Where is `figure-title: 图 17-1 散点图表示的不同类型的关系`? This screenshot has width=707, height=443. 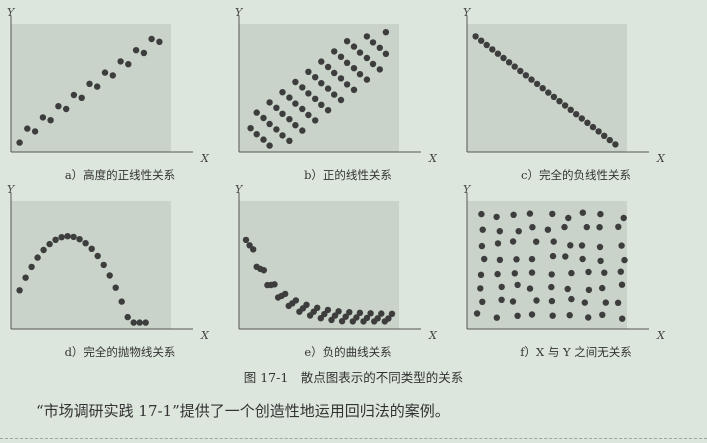
figure-title: 图 17-1 散点图表示的不同类型的关系 is located at coordinates (353, 377).